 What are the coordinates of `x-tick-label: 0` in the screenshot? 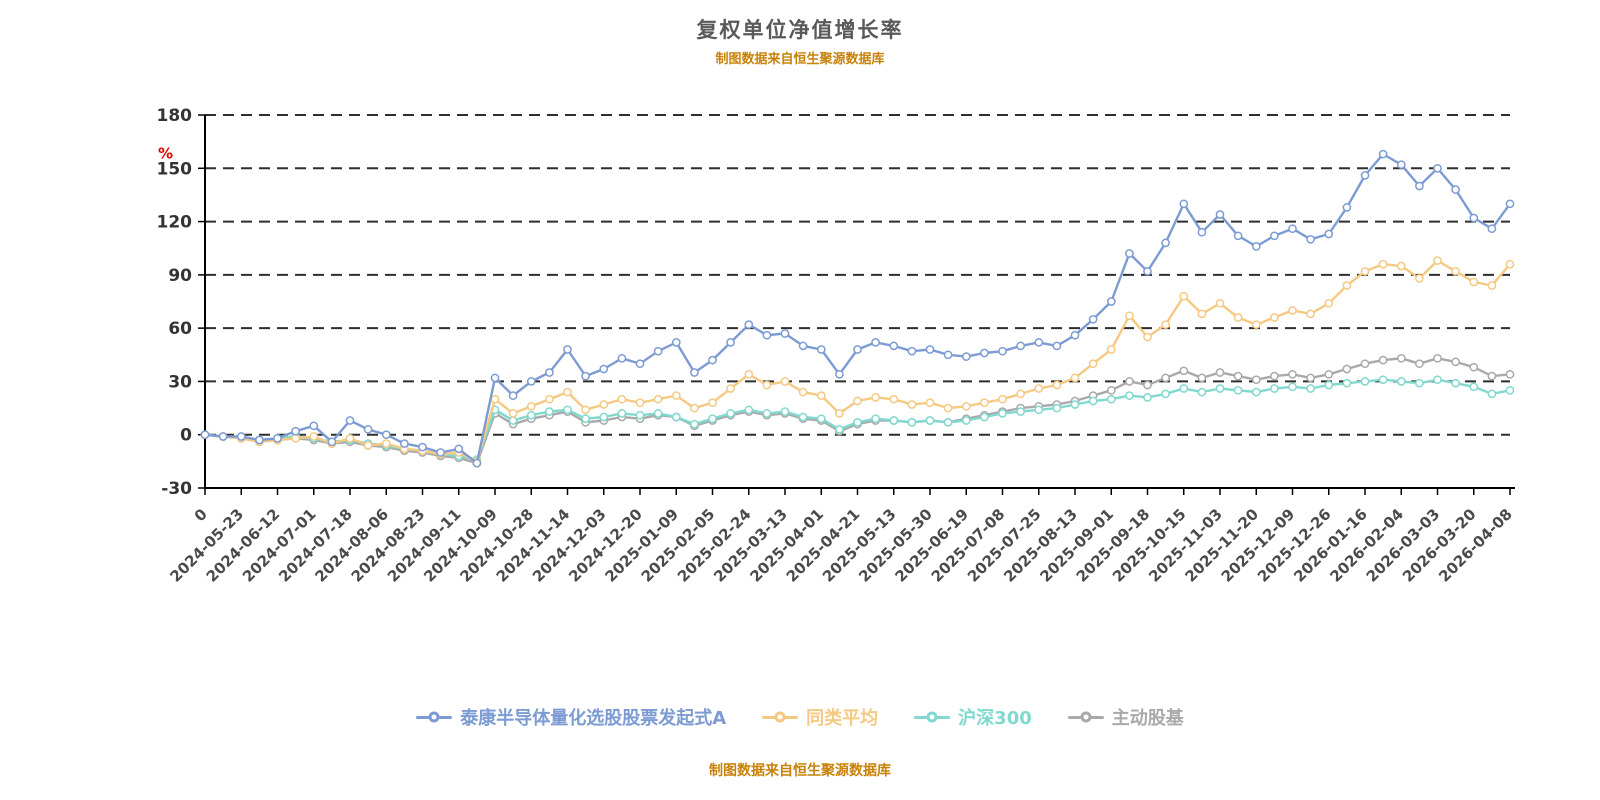 It's located at (201, 515).